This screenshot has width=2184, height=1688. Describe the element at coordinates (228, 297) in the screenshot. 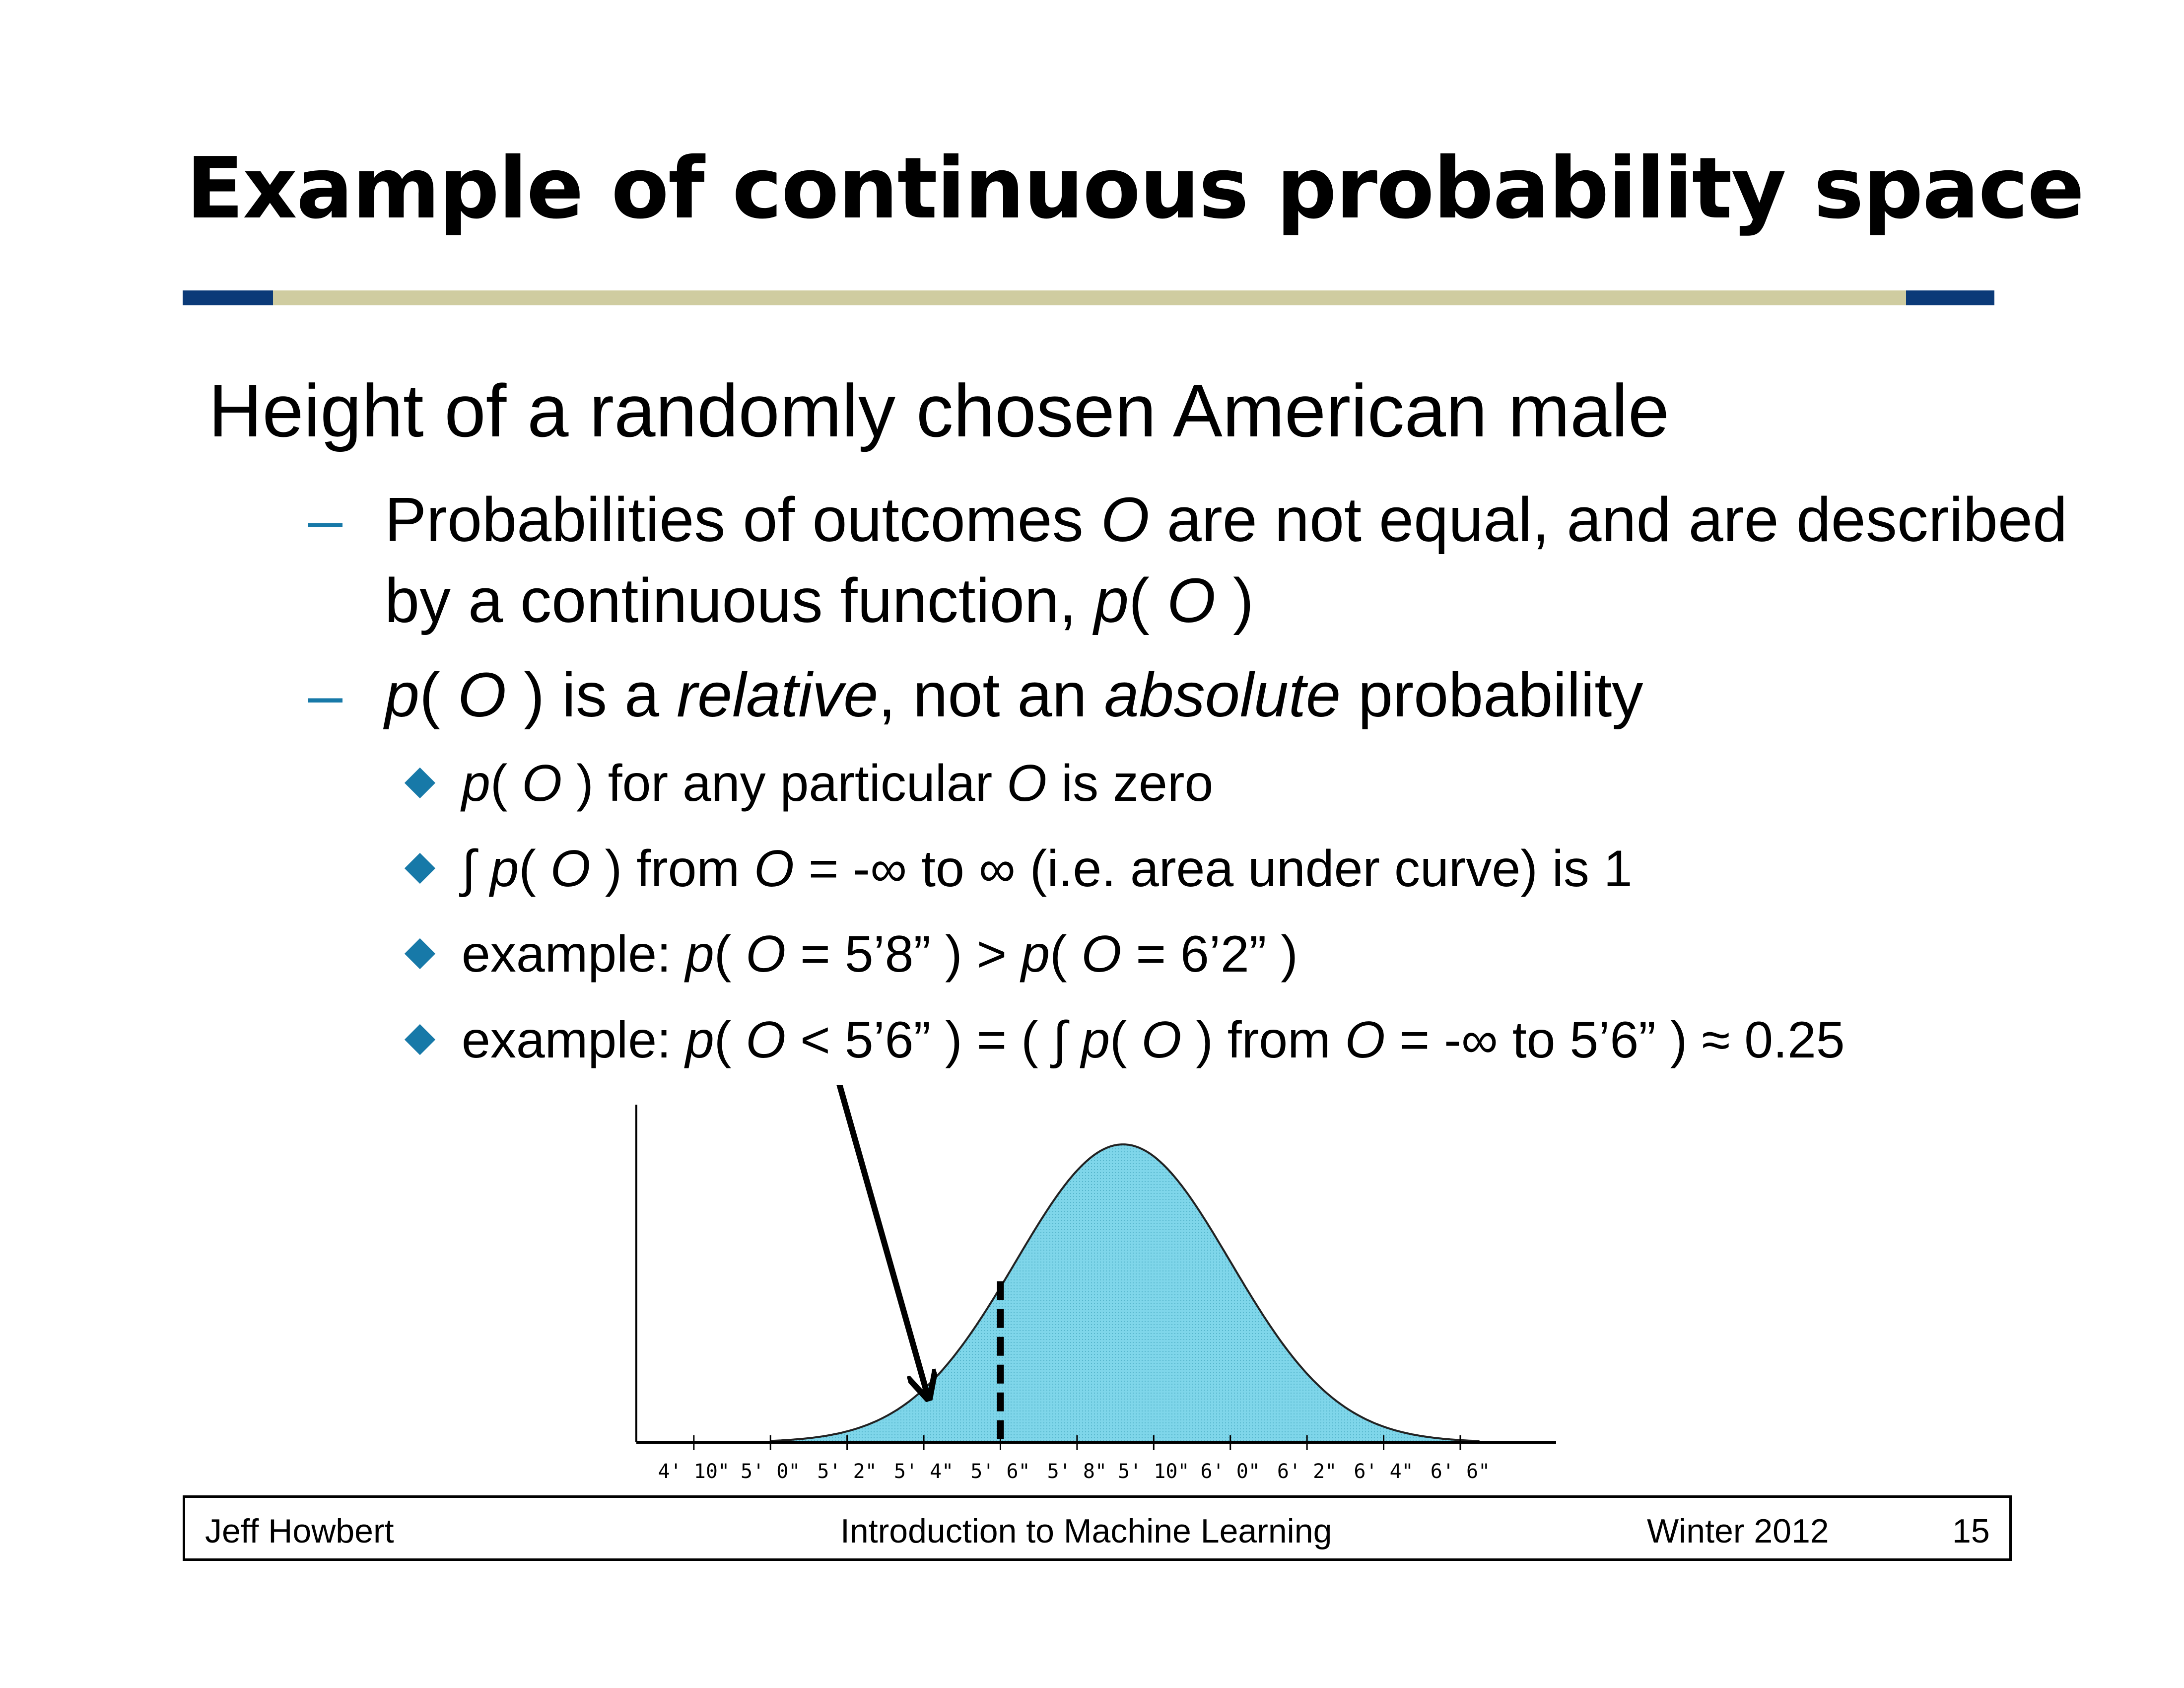

I see `rule-left-segment` at that location.